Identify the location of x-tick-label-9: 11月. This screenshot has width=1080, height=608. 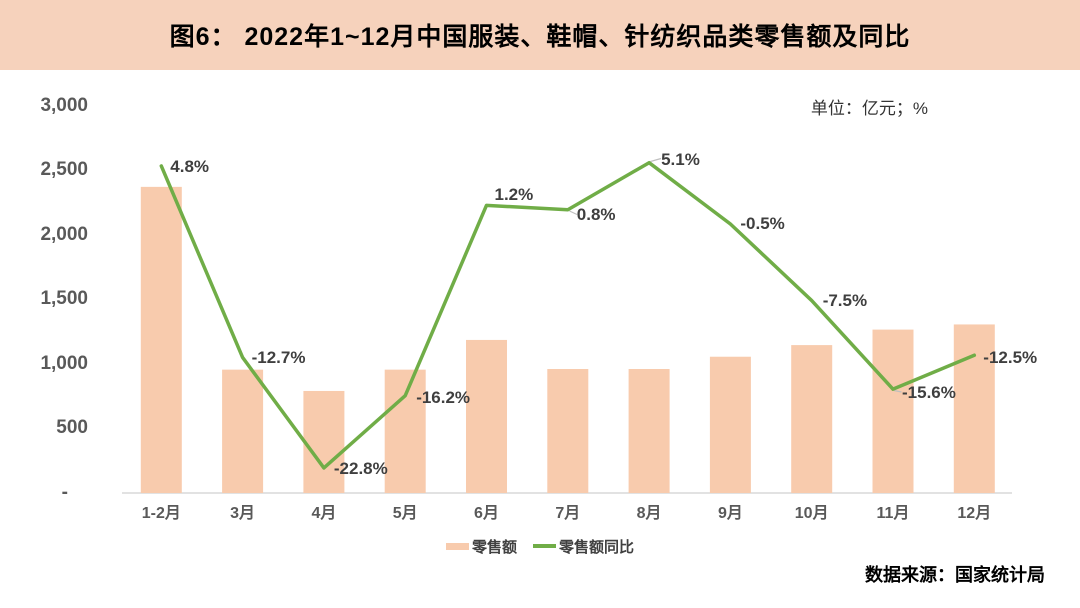
(893, 513).